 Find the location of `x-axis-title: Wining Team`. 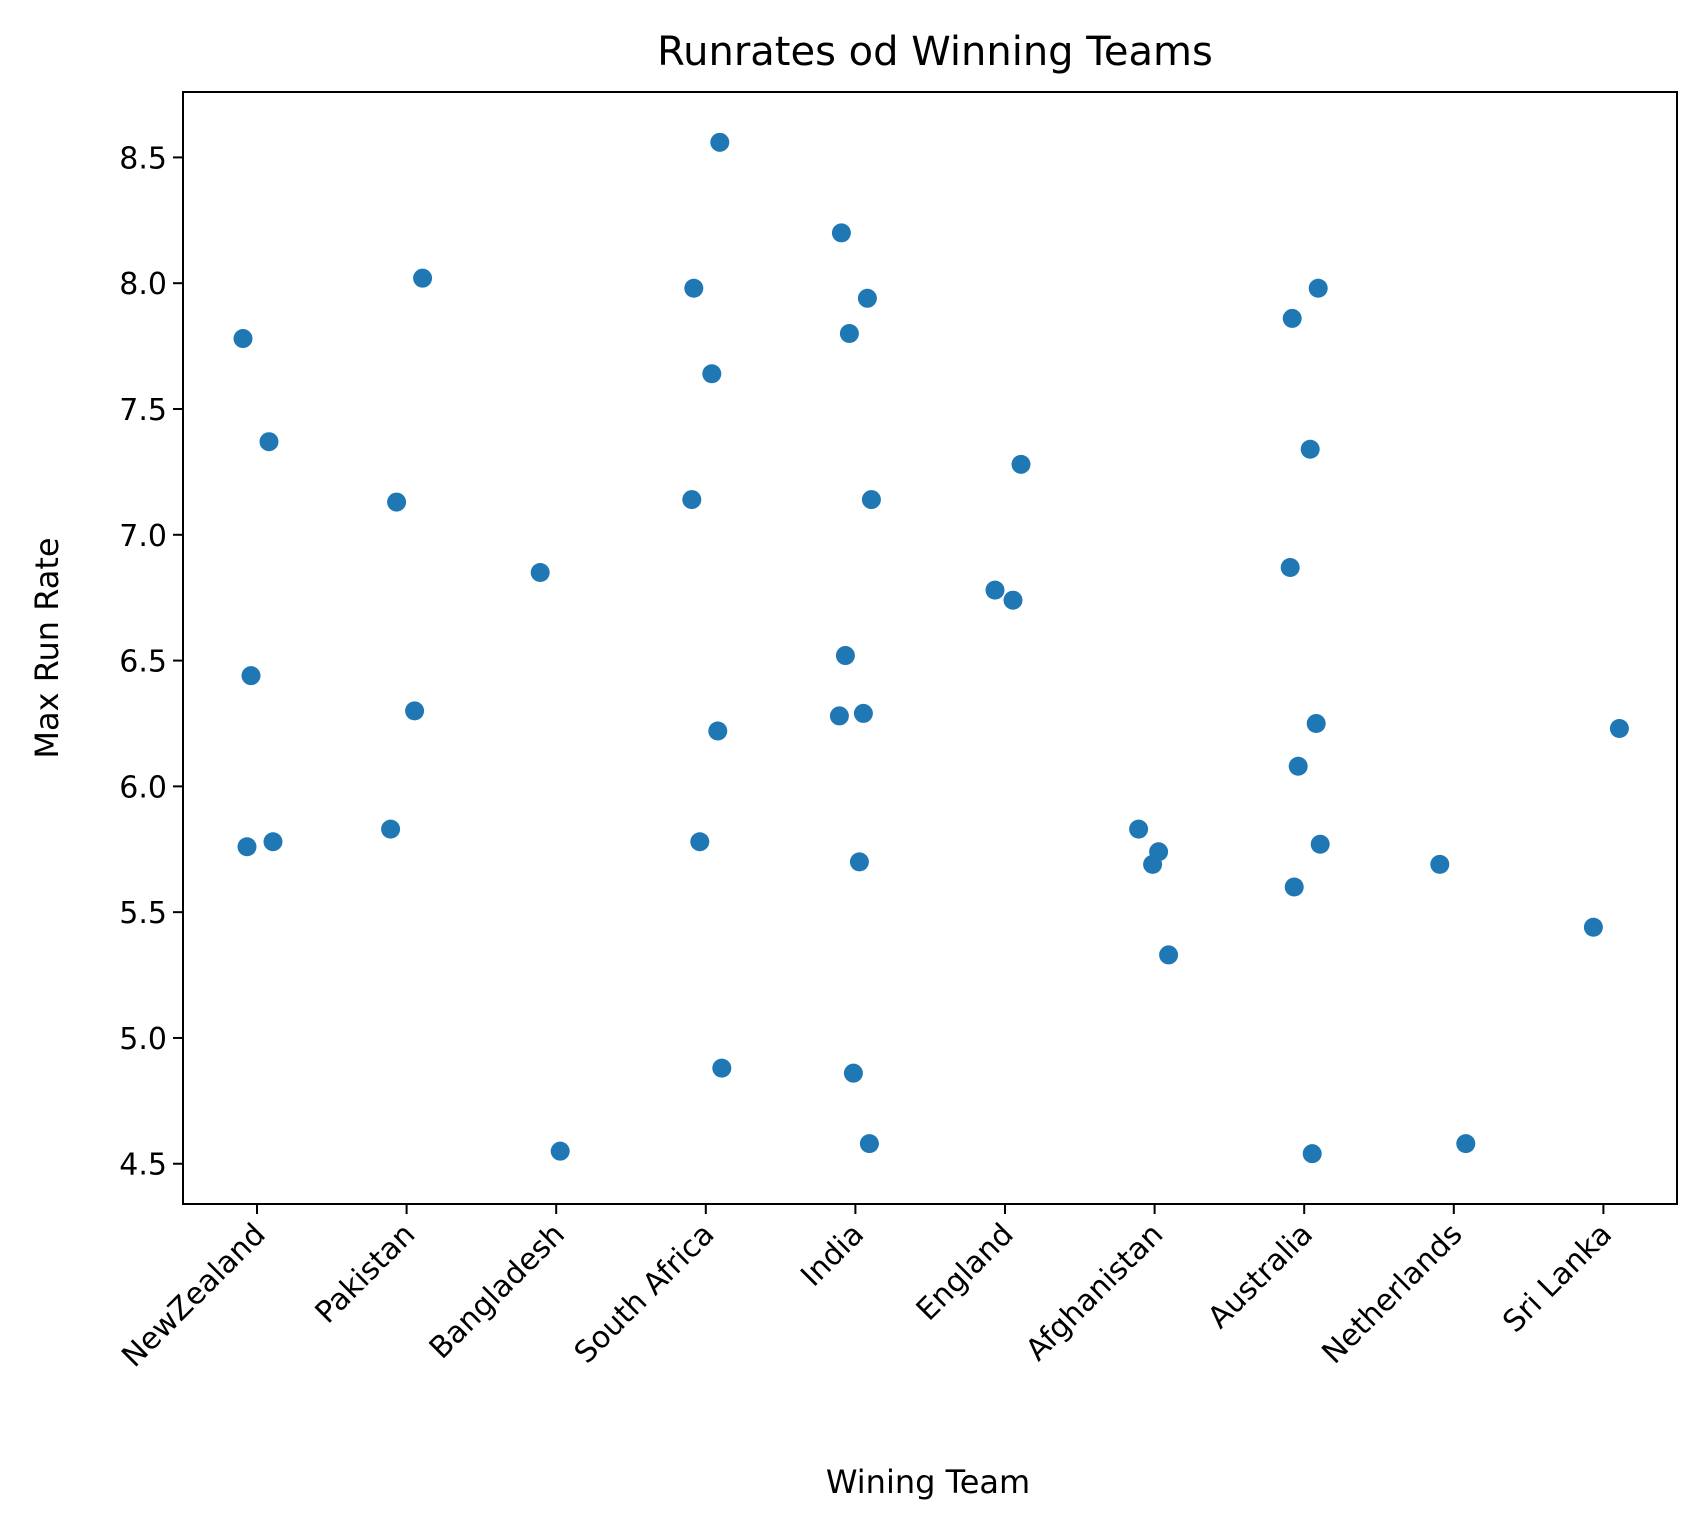

x-axis-title: Wining Team is located at coordinates (928, 1482).